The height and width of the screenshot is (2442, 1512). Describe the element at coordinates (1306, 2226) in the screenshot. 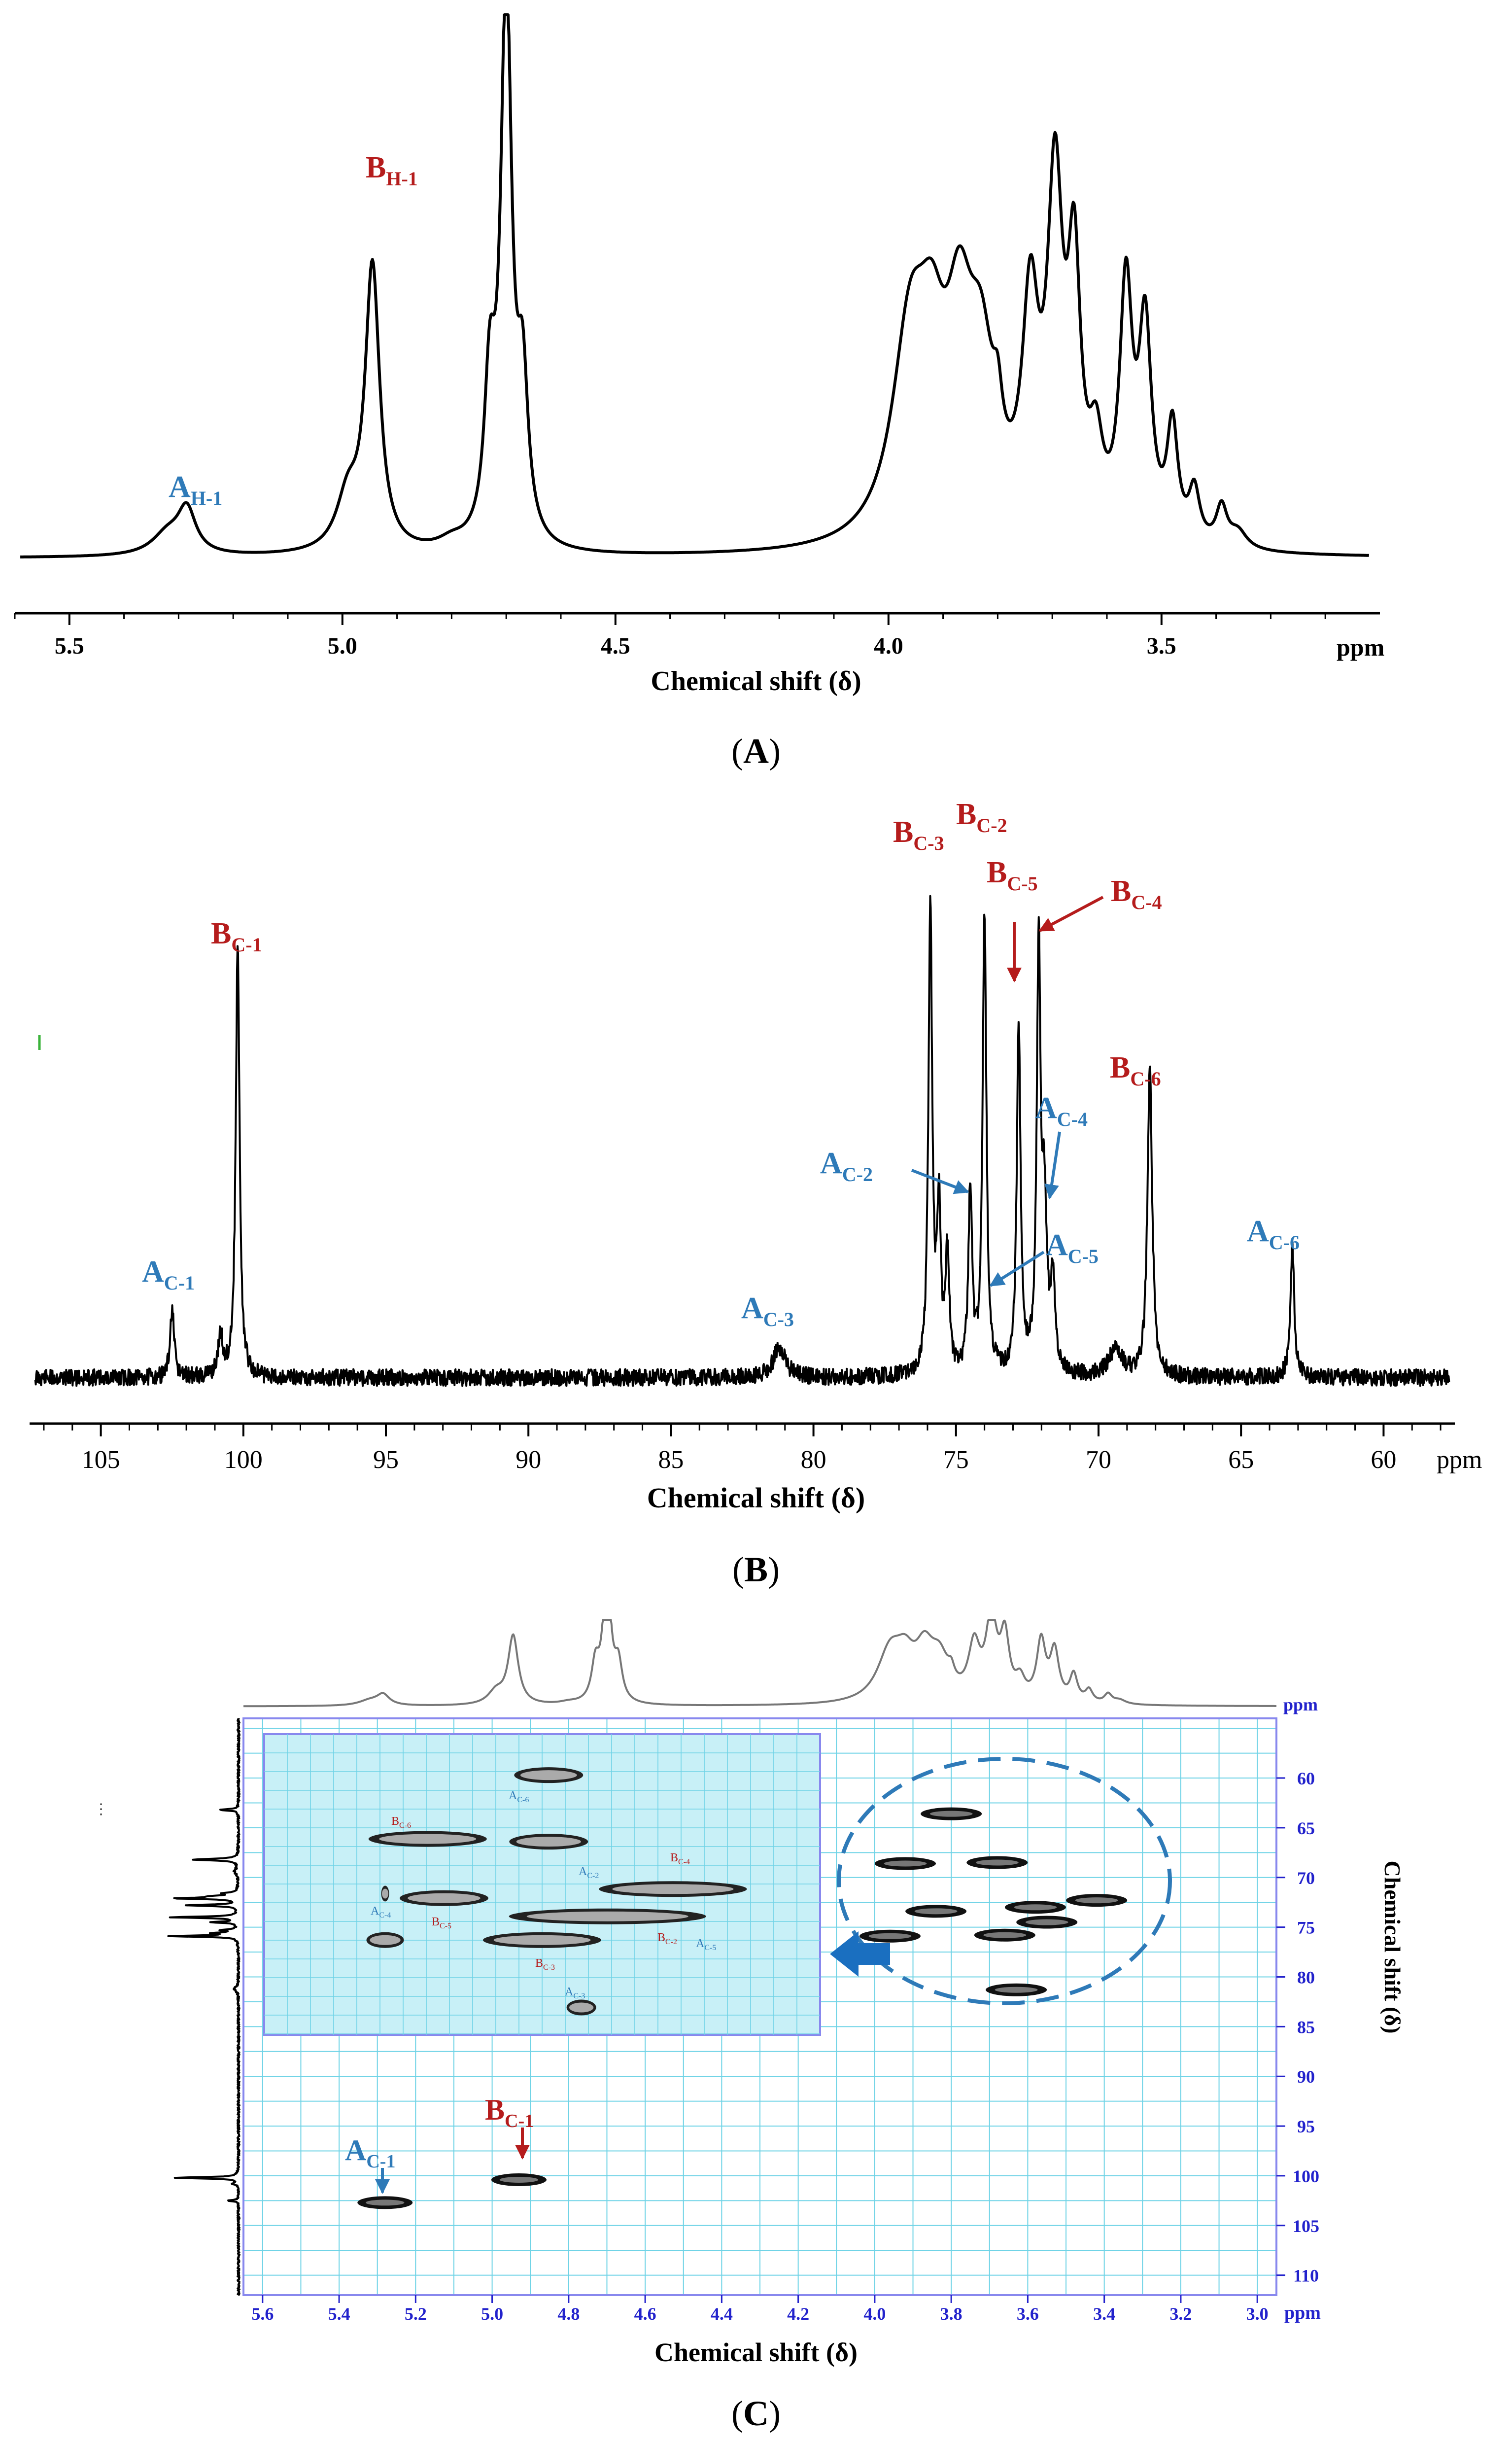

I see `hsqc-y-tick-label: 105` at that location.